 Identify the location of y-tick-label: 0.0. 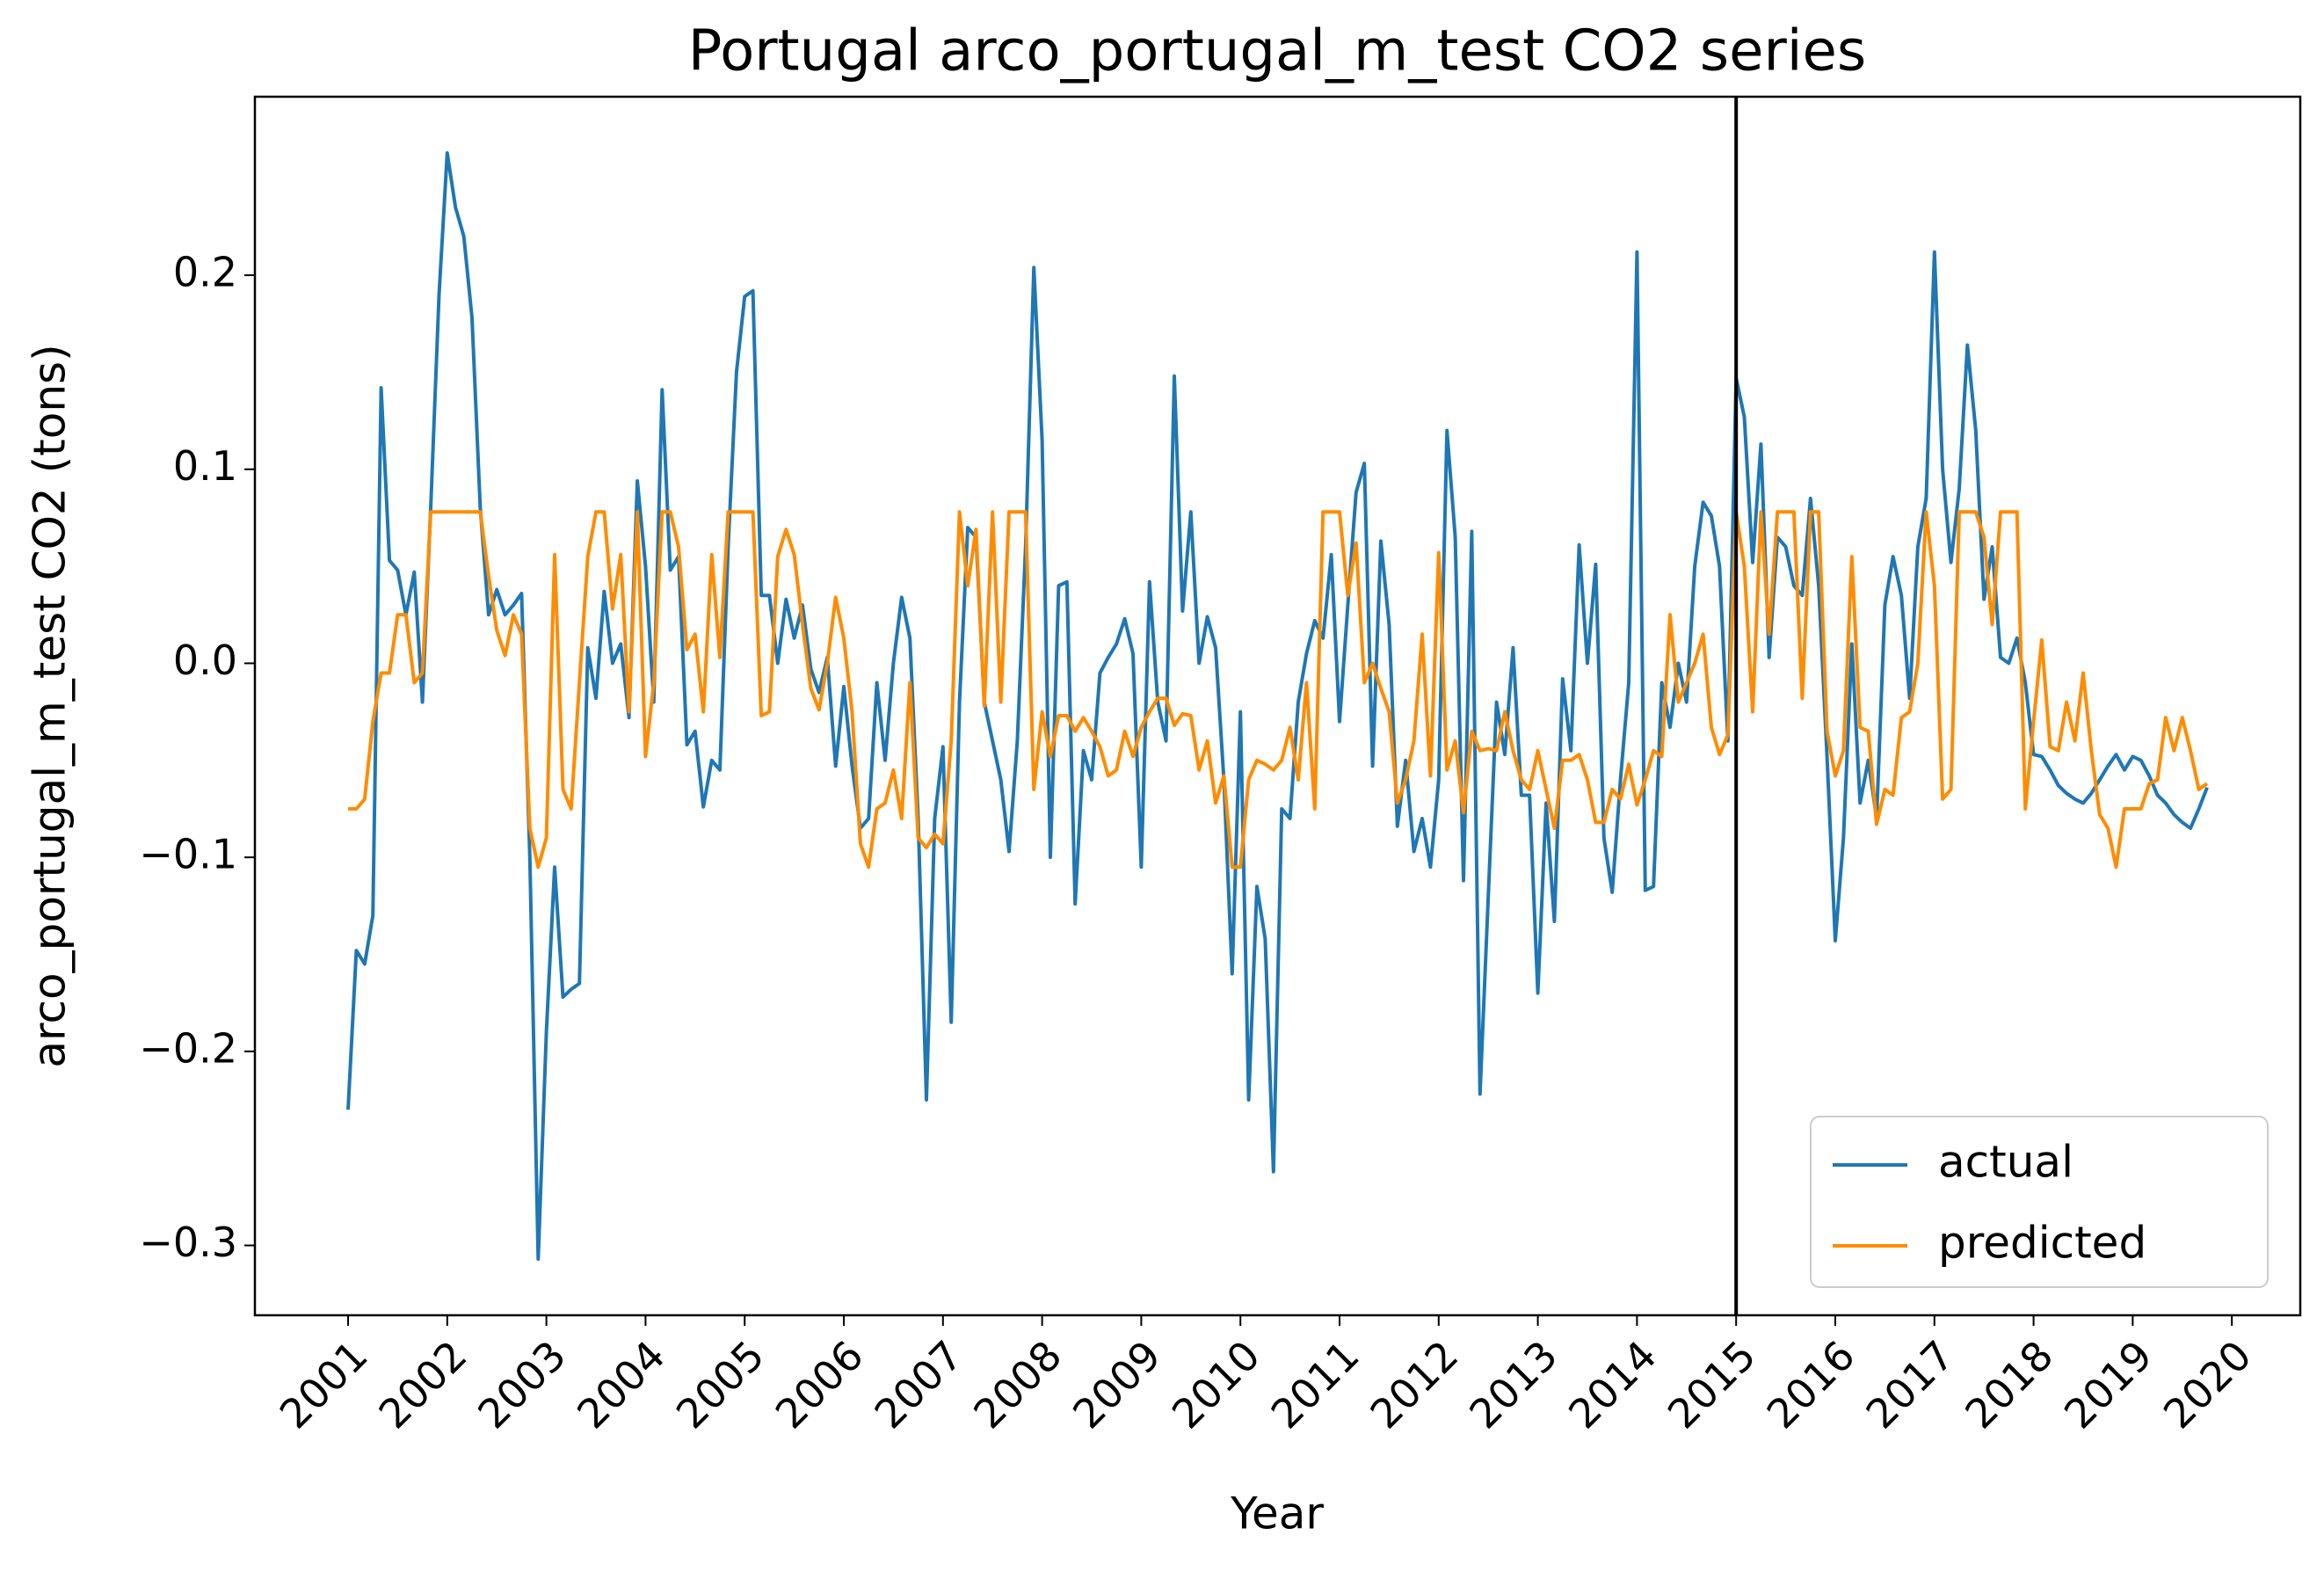
(205, 660).